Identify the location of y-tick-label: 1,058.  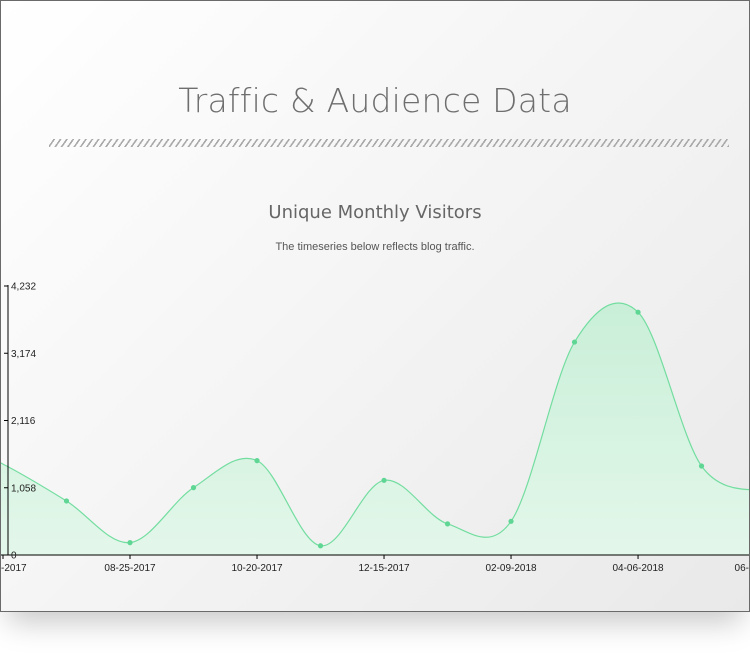
(23, 488).